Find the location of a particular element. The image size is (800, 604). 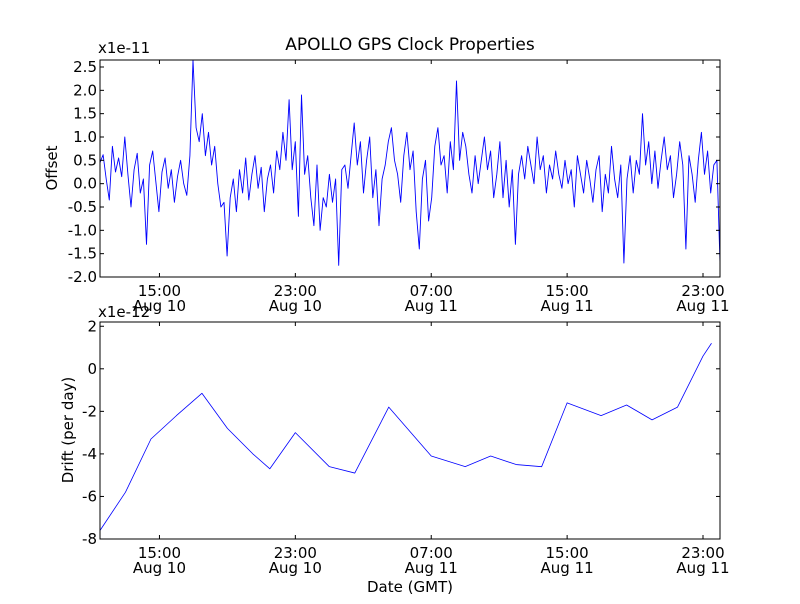

drift-ytick-label: -8 is located at coordinates (89, 539).